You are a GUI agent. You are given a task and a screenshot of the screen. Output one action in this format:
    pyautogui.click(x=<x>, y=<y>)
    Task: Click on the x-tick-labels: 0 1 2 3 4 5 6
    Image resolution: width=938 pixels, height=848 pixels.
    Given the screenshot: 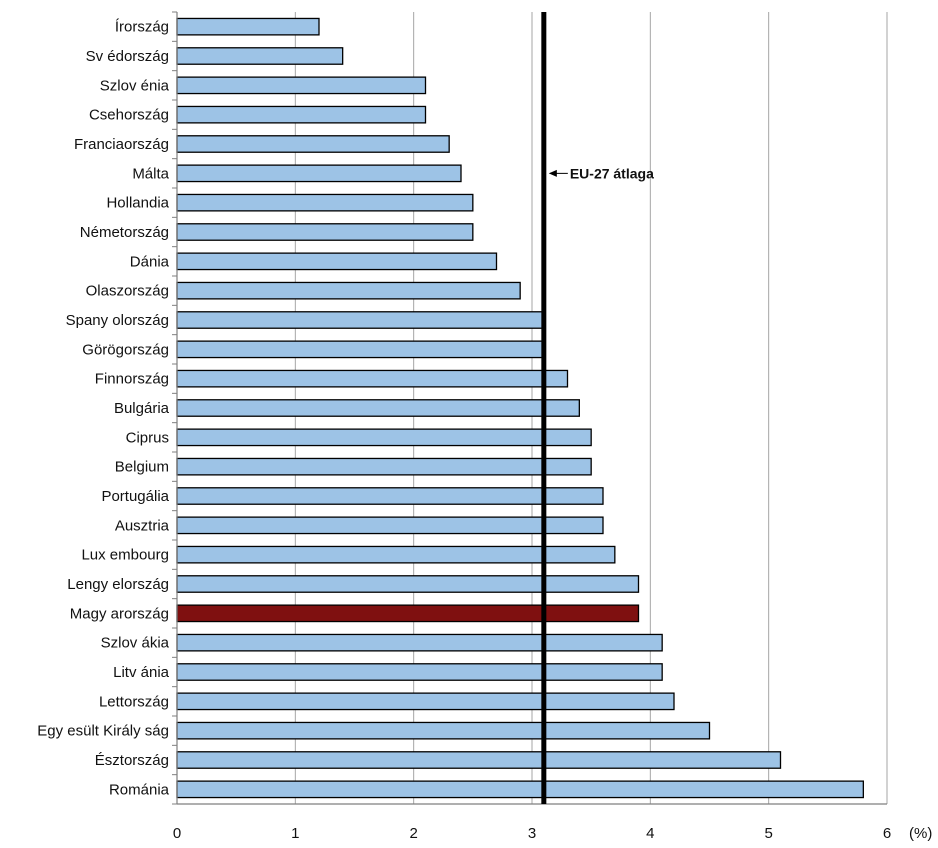 What is the action you would take?
    pyautogui.click(x=532, y=833)
    